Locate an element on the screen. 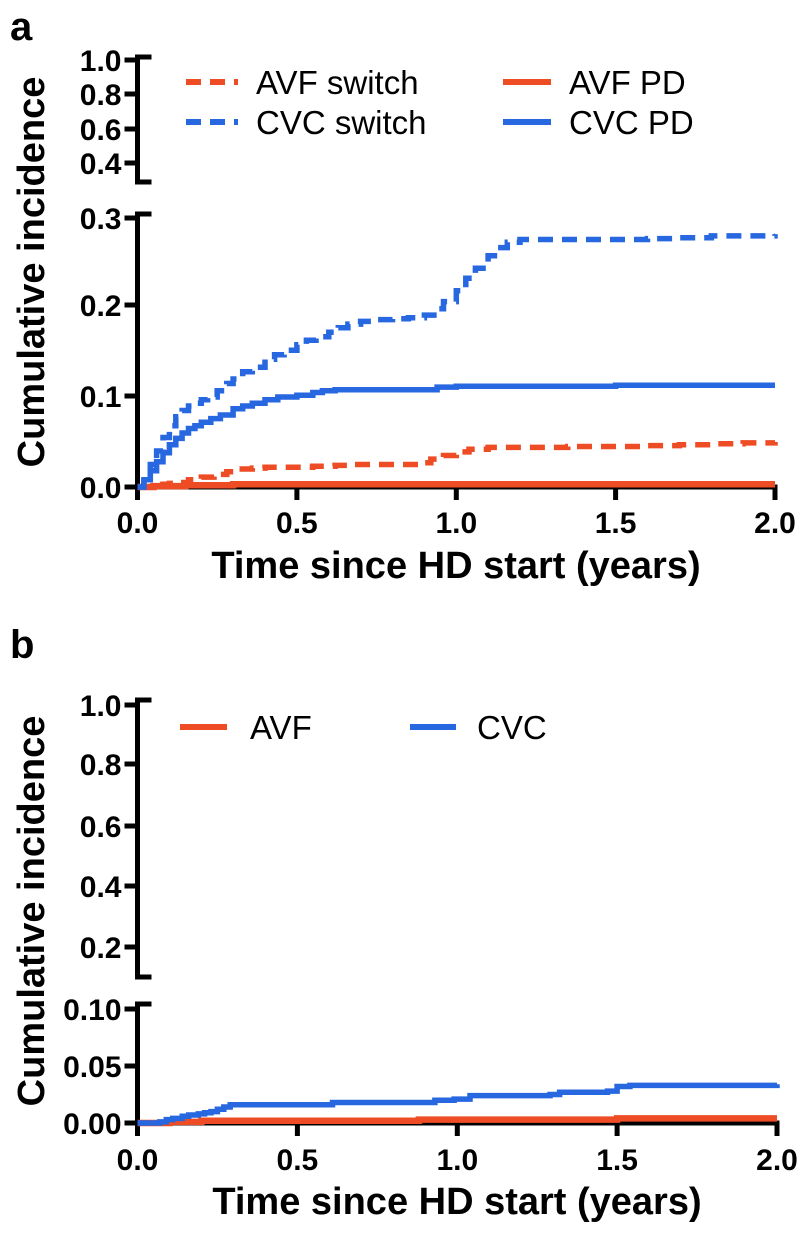  avf-switch-line is located at coordinates (457, 465).